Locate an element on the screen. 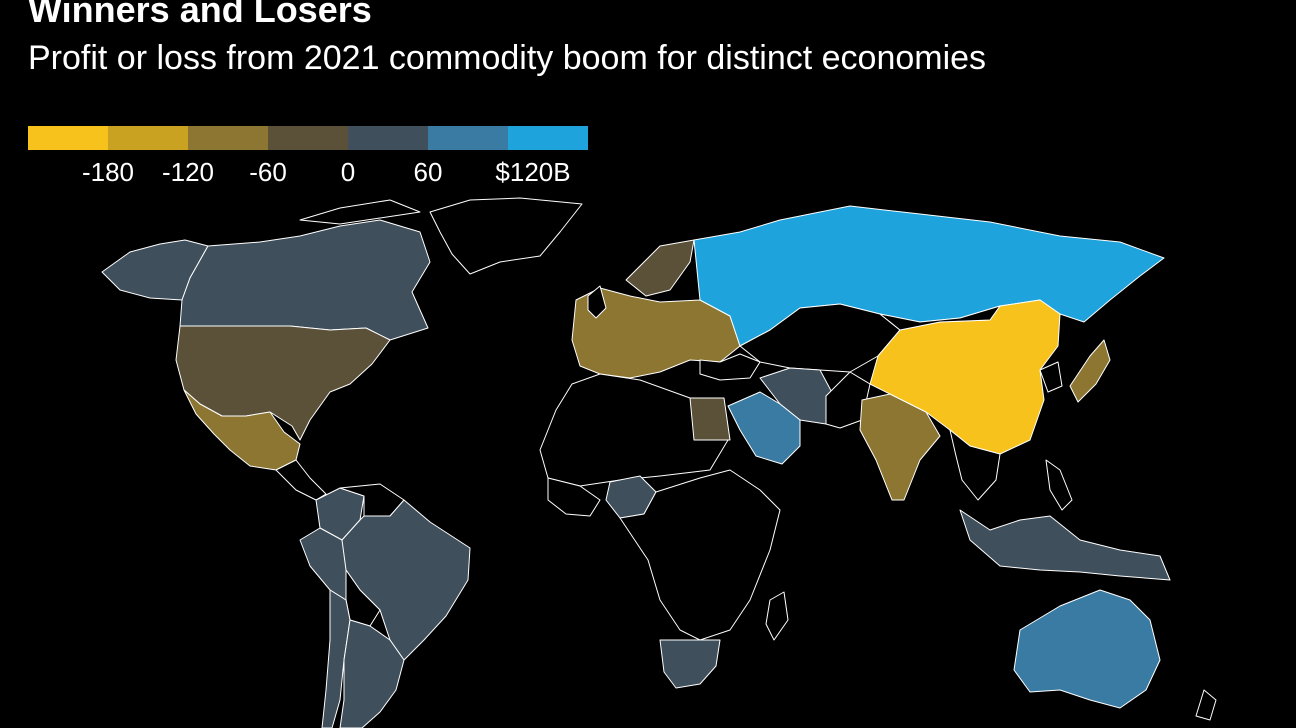  region-brazil is located at coordinates (406, 580).